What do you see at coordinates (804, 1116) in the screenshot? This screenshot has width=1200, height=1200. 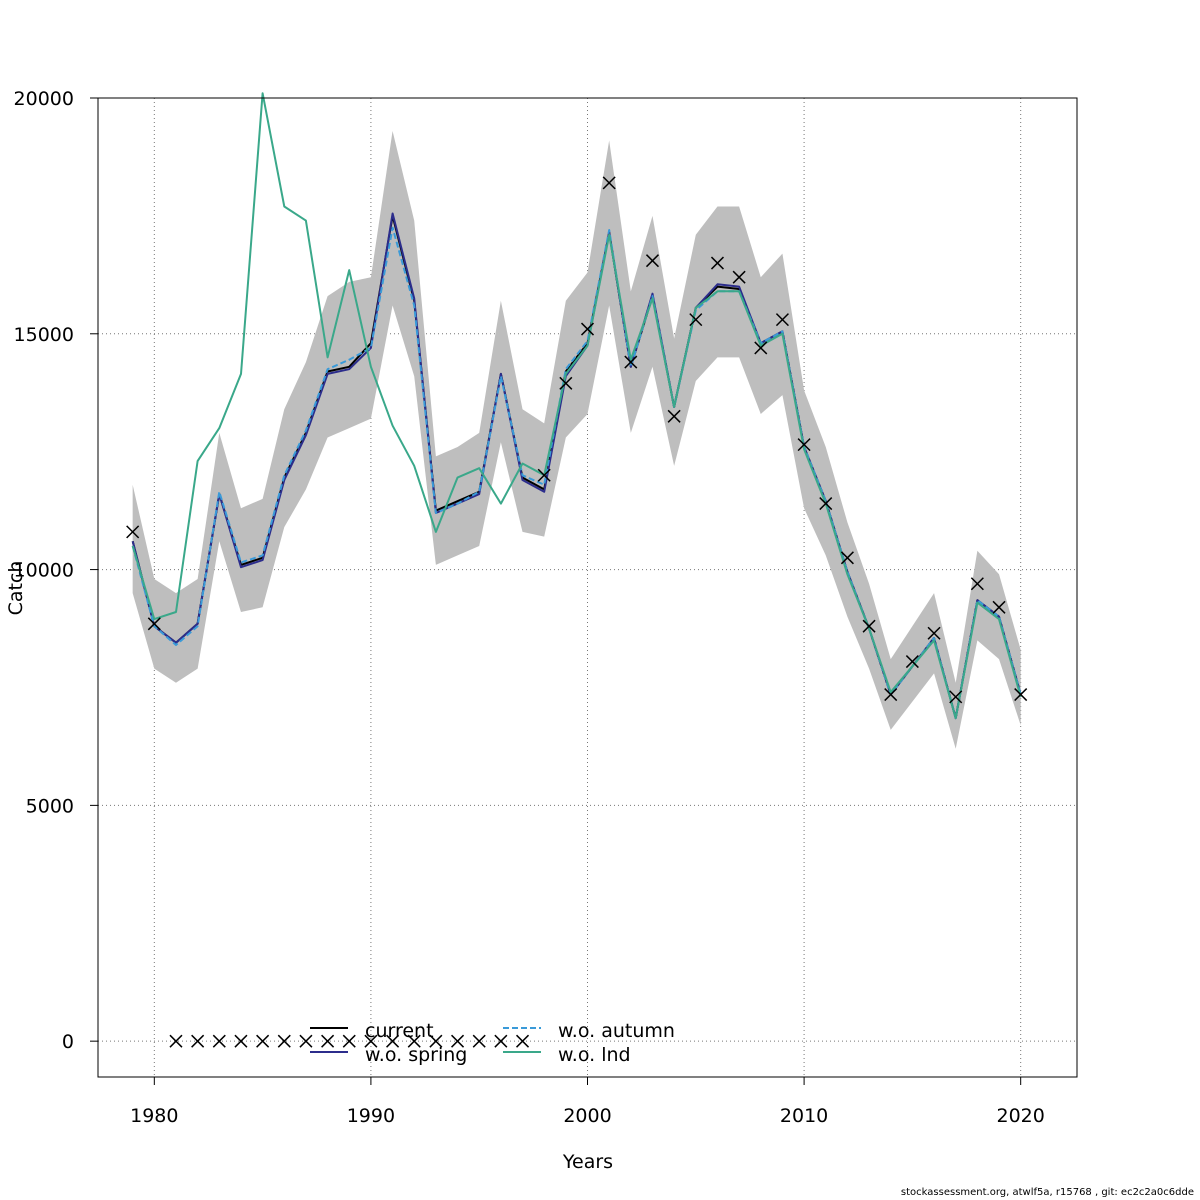 I see `x-tick-label: 2010` at bounding box center [804, 1116].